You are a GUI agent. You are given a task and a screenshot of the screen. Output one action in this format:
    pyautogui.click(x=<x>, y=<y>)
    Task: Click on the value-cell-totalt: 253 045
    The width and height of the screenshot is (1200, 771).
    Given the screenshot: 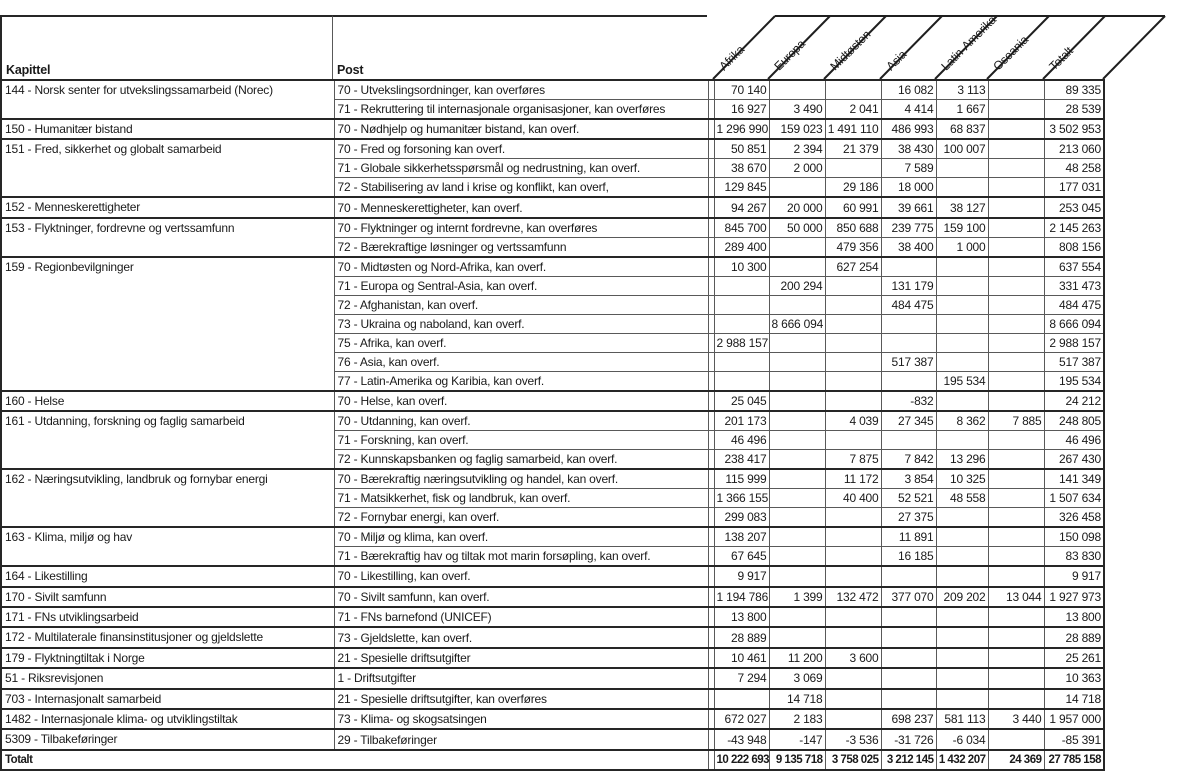 What is the action you would take?
    pyautogui.click(x=1074, y=207)
    